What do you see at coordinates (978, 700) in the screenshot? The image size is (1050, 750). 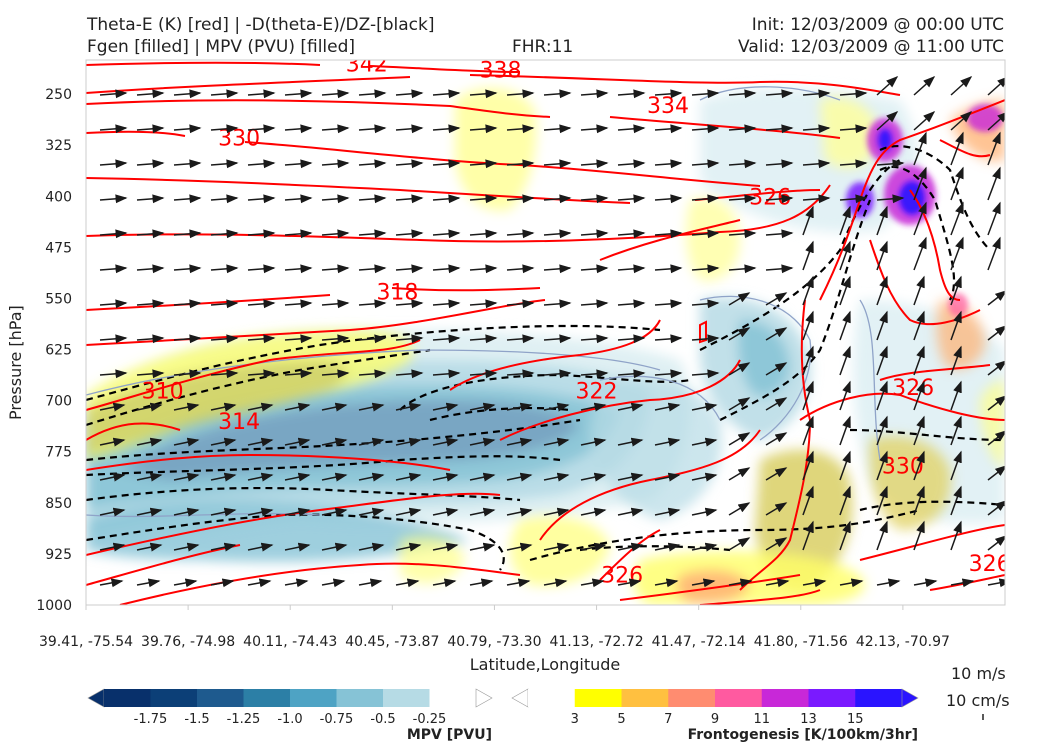 I see `wind-scale-label-vertical: 10 cm/s` at bounding box center [978, 700].